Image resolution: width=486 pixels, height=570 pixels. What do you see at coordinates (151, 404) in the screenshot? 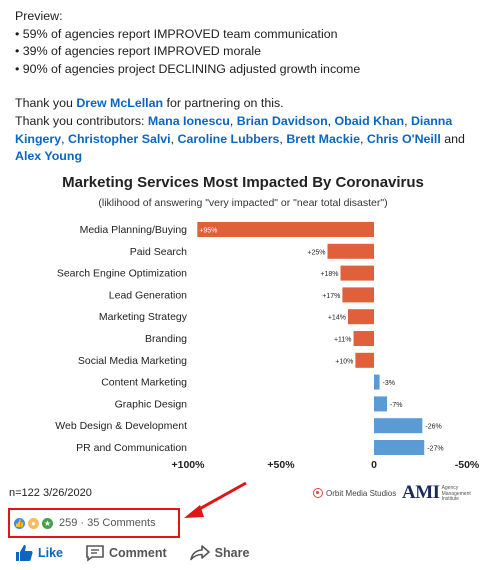
I see `category-label: Graphic Design` at bounding box center [151, 404].